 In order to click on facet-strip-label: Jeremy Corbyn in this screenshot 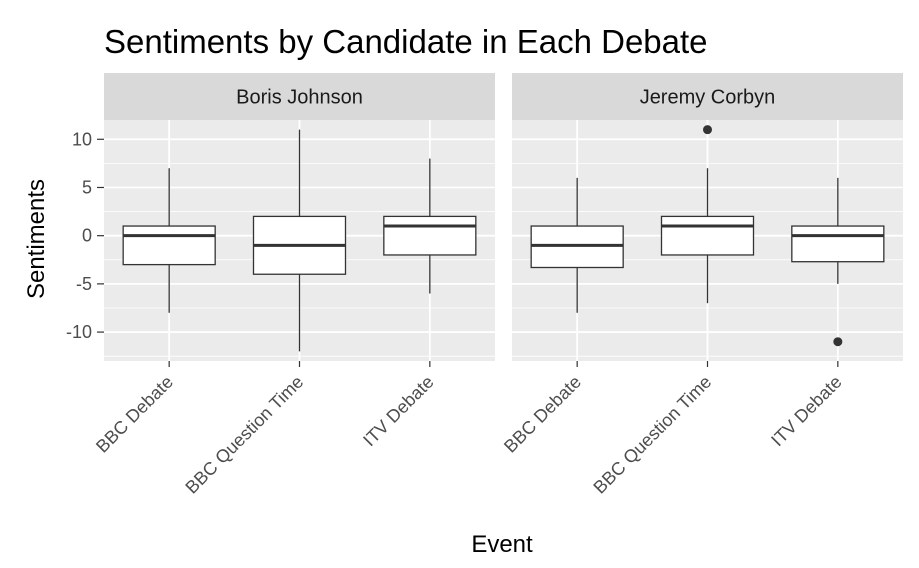, I will do `click(708, 98)`.